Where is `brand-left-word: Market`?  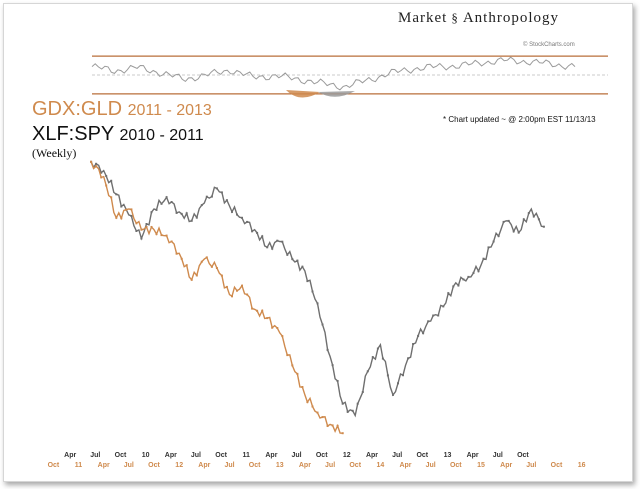
brand-left-word: Market is located at coordinates (423, 18).